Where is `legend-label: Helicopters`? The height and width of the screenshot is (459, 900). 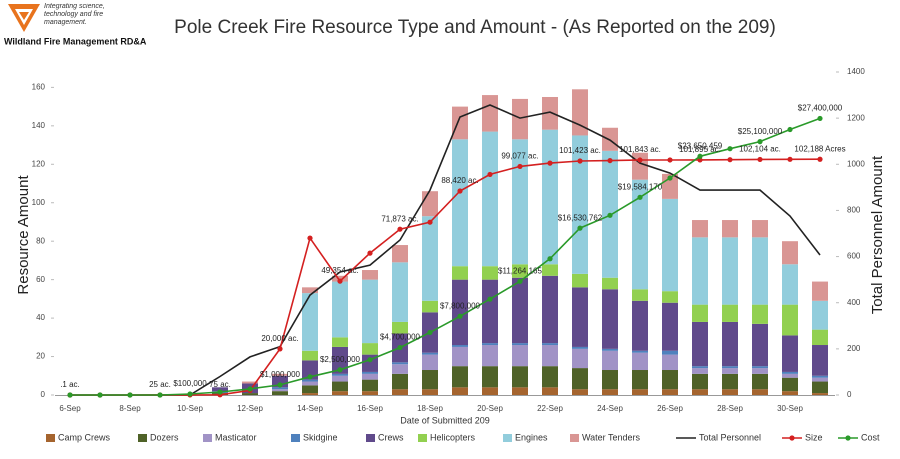
legend-label: Helicopters is located at coordinates (453, 437).